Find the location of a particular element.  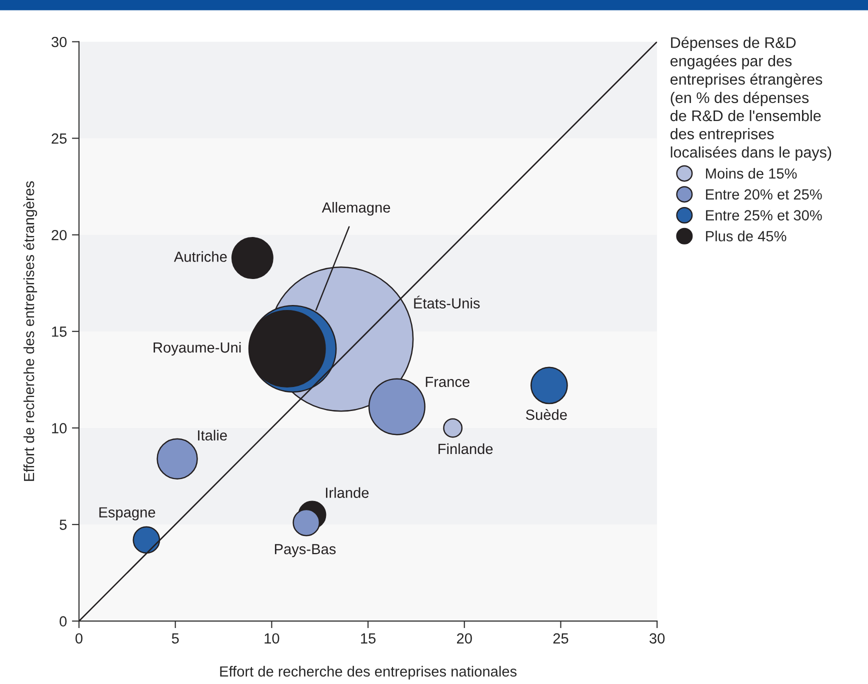

x-tick-label: 5 is located at coordinates (175, 638).